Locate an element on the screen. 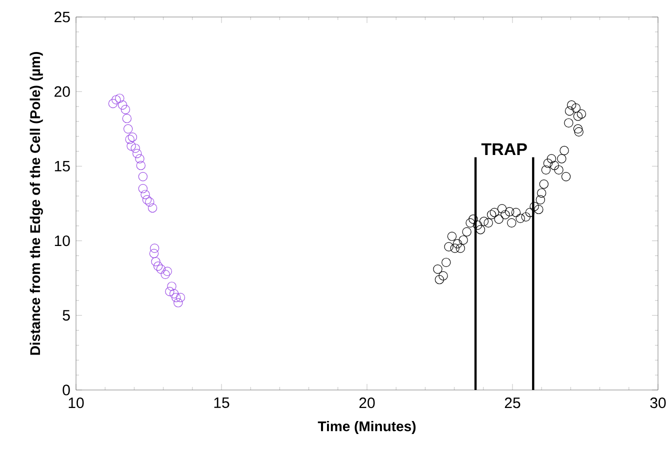 The height and width of the screenshot is (452, 670). y-tick-label: 25 is located at coordinates (62, 17).